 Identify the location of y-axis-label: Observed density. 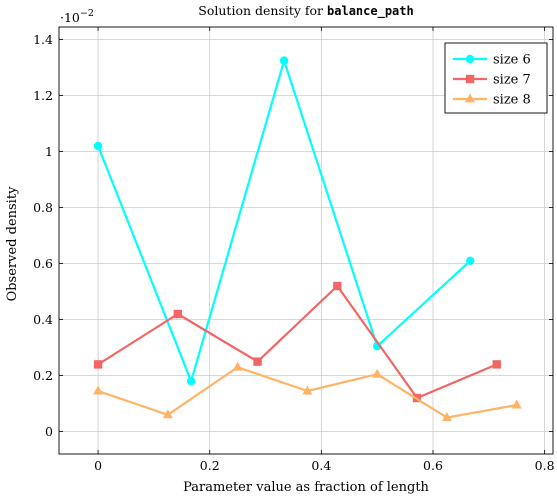
(12, 243).